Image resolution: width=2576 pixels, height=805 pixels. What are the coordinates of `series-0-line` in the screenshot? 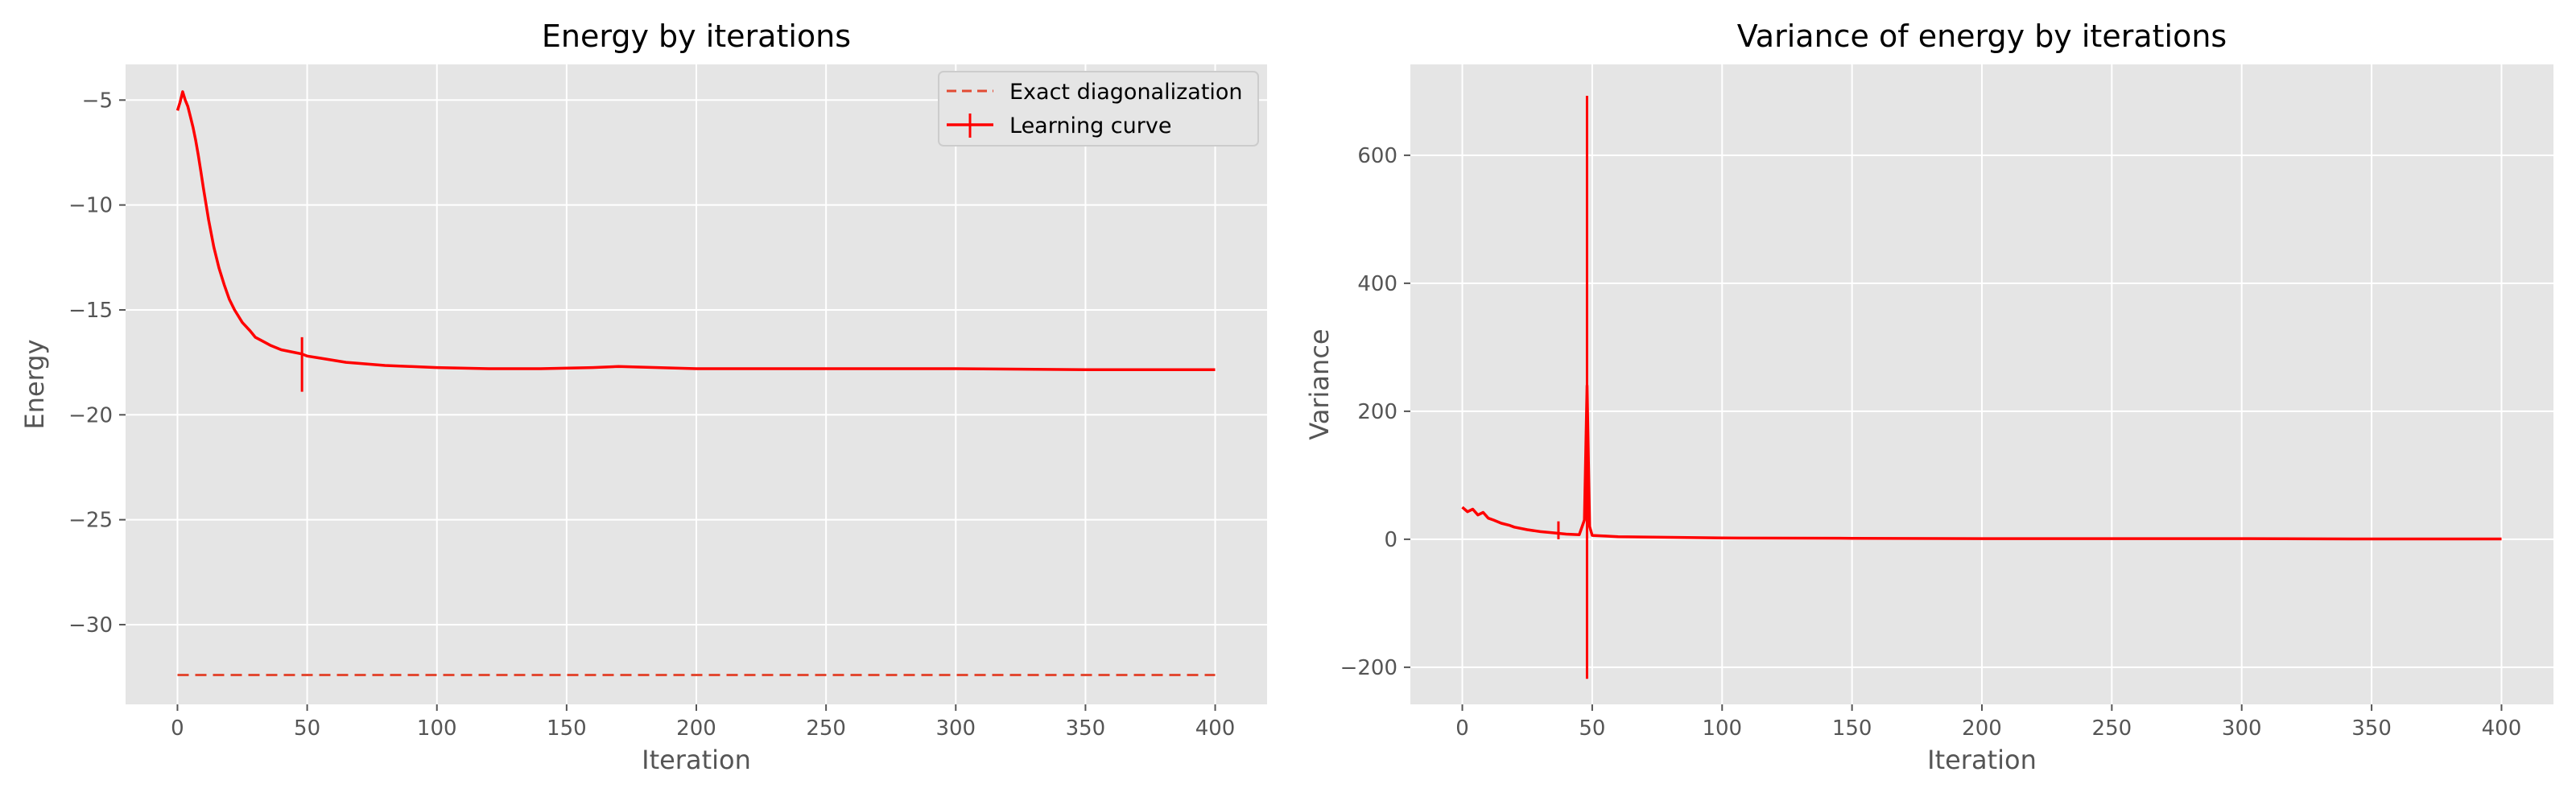 It's located at (1981, 463).